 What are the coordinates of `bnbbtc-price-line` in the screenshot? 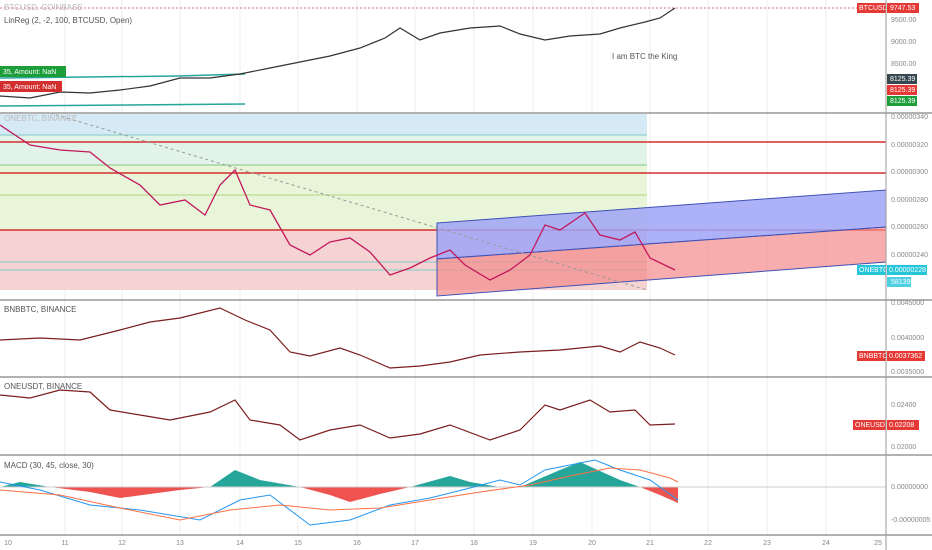 It's located at (338, 338).